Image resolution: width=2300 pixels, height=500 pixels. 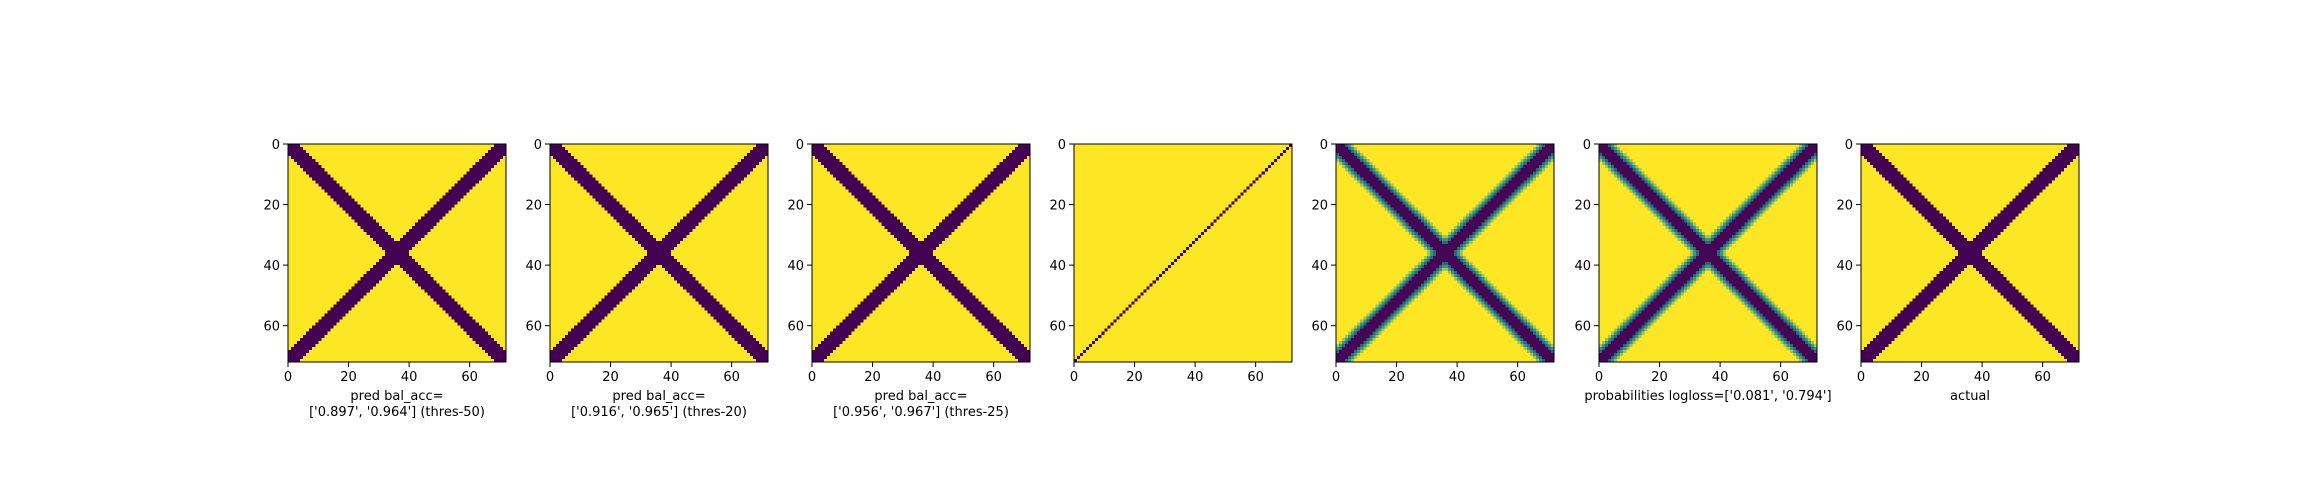 I want to click on x-axis-label-line: actual, so click(x=1970, y=396).